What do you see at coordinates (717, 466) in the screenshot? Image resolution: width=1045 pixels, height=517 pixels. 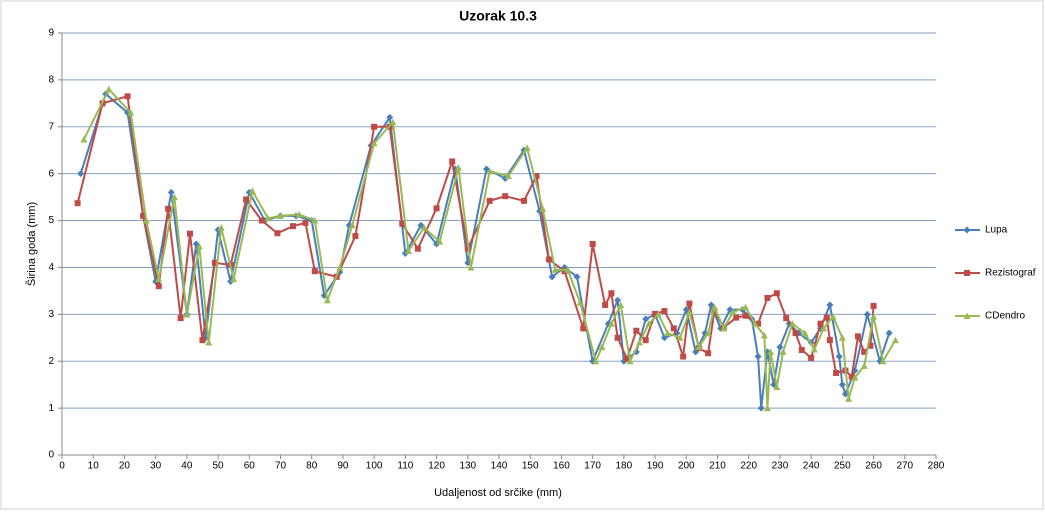 I see `x-tick-label: 210` at bounding box center [717, 466].